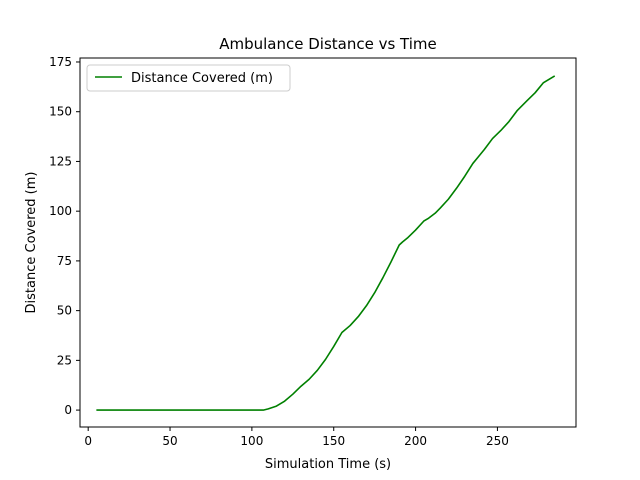 The image size is (640, 480). What do you see at coordinates (497, 441) in the screenshot?
I see `x-tick-label: 250` at bounding box center [497, 441].